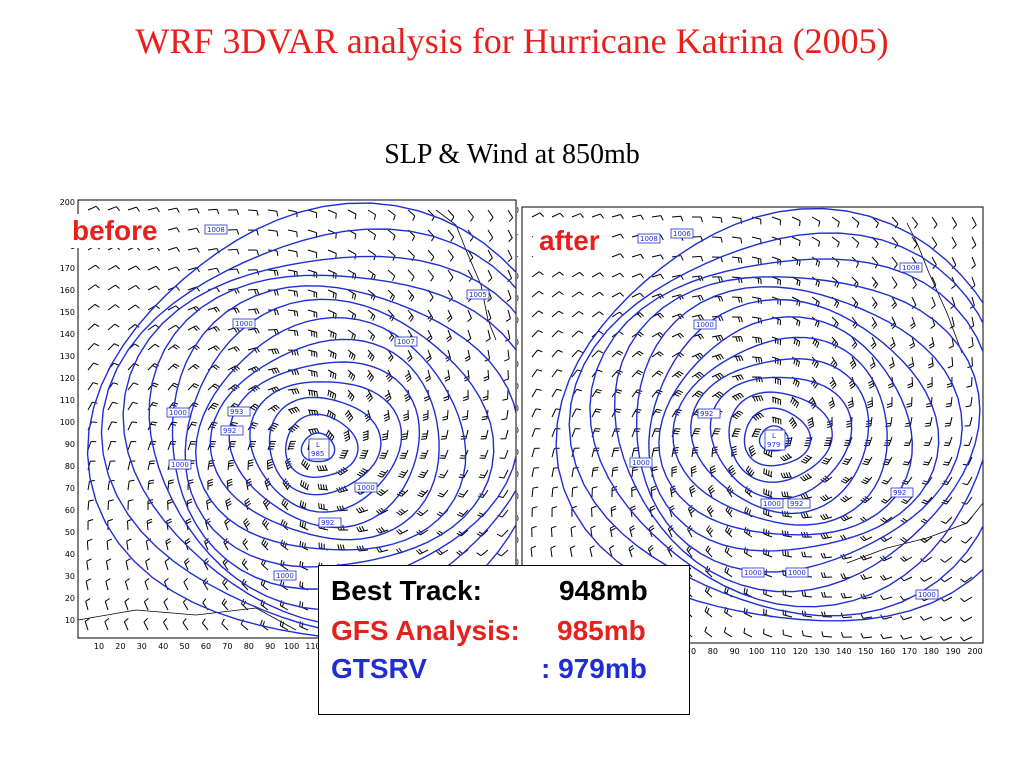  I want to click on y-tick-label: 160, so click(67, 290).